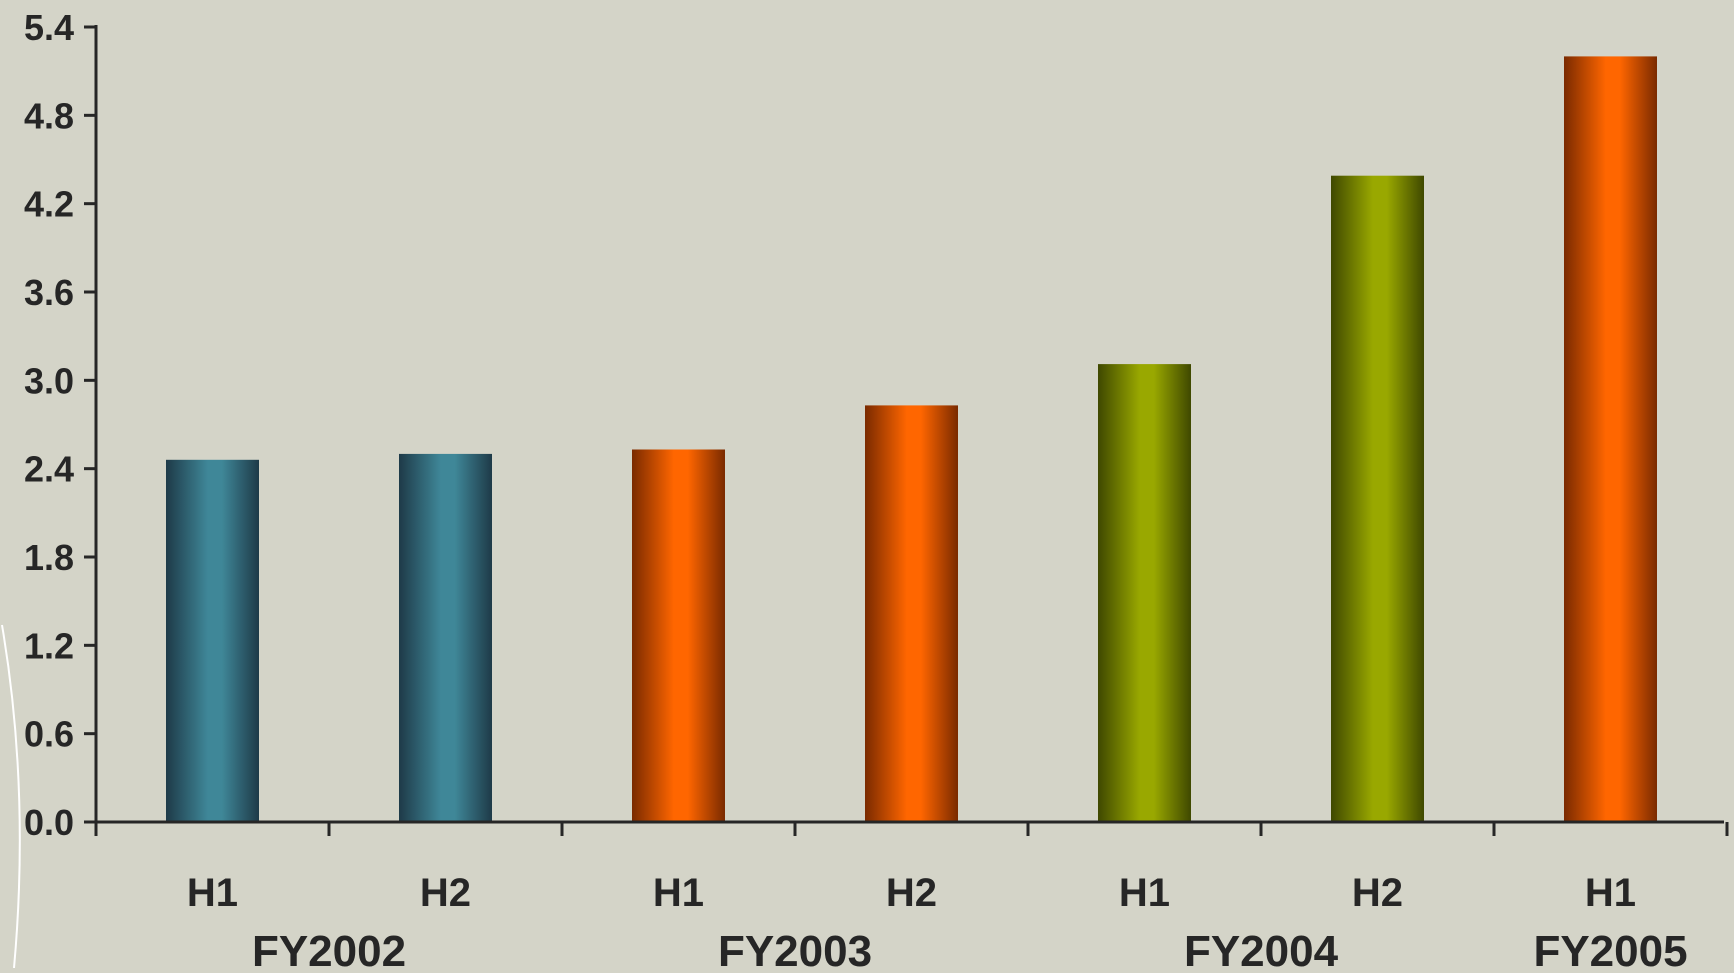  What do you see at coordinates (329, 947) in the screenshot?
I see `x-group-label: FY2002` at bounding box center [329, 947].